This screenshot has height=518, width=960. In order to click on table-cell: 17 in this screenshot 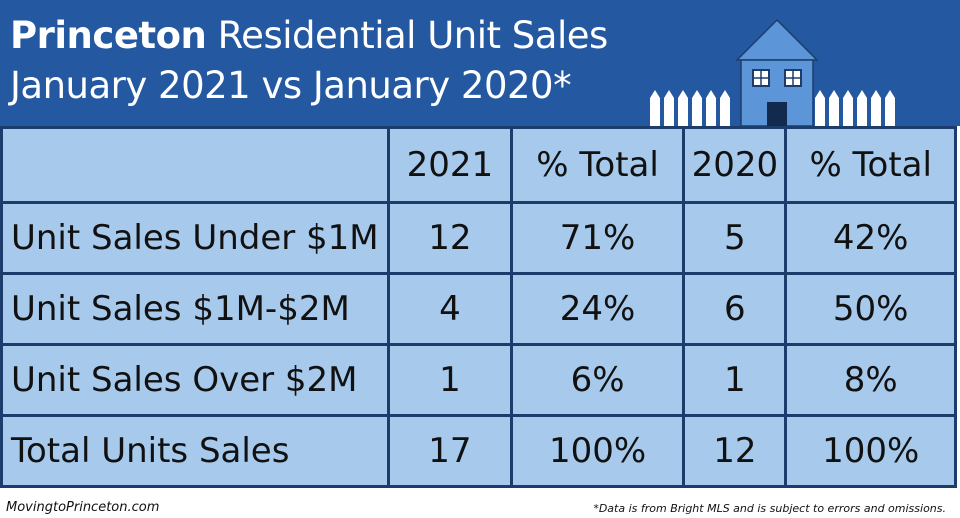, I will do `click(450, 451)`.